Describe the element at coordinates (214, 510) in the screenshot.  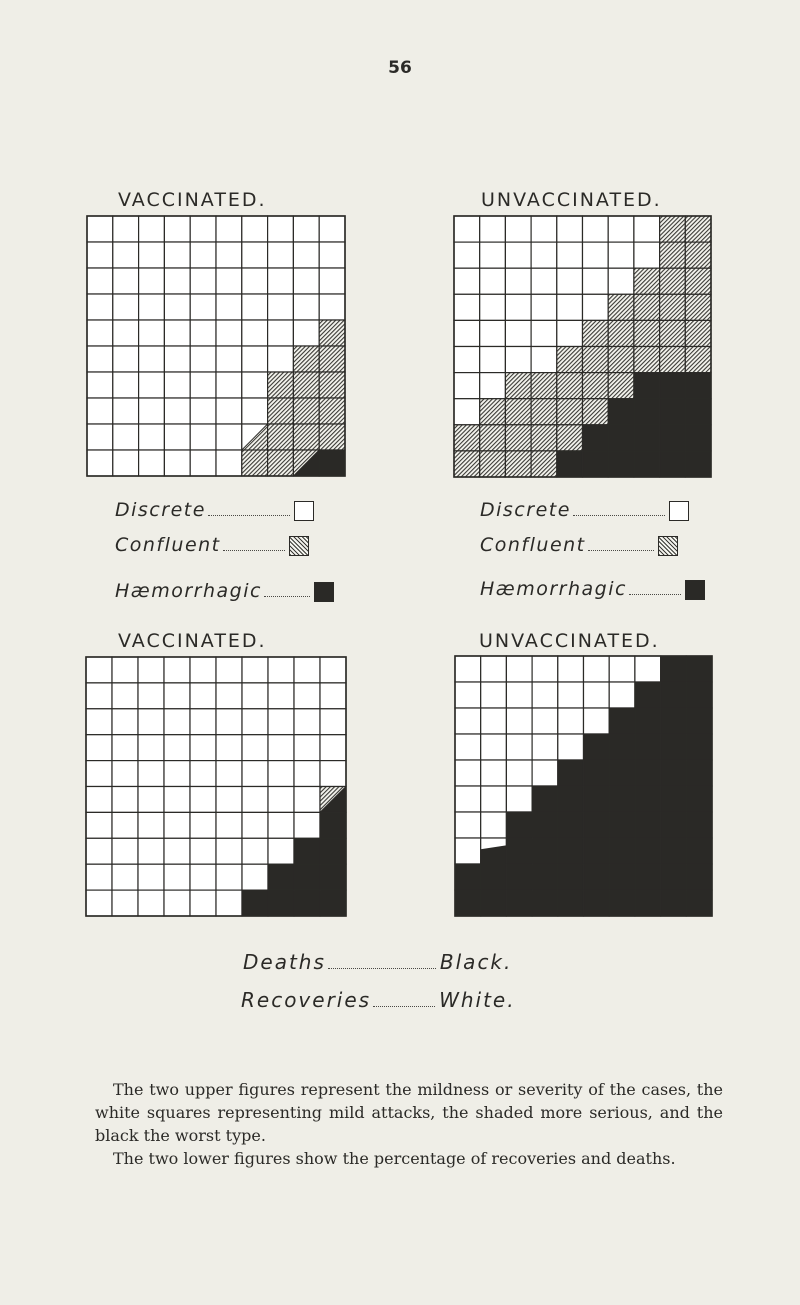
I see `legend-discrete-left: Discrete` at that location.